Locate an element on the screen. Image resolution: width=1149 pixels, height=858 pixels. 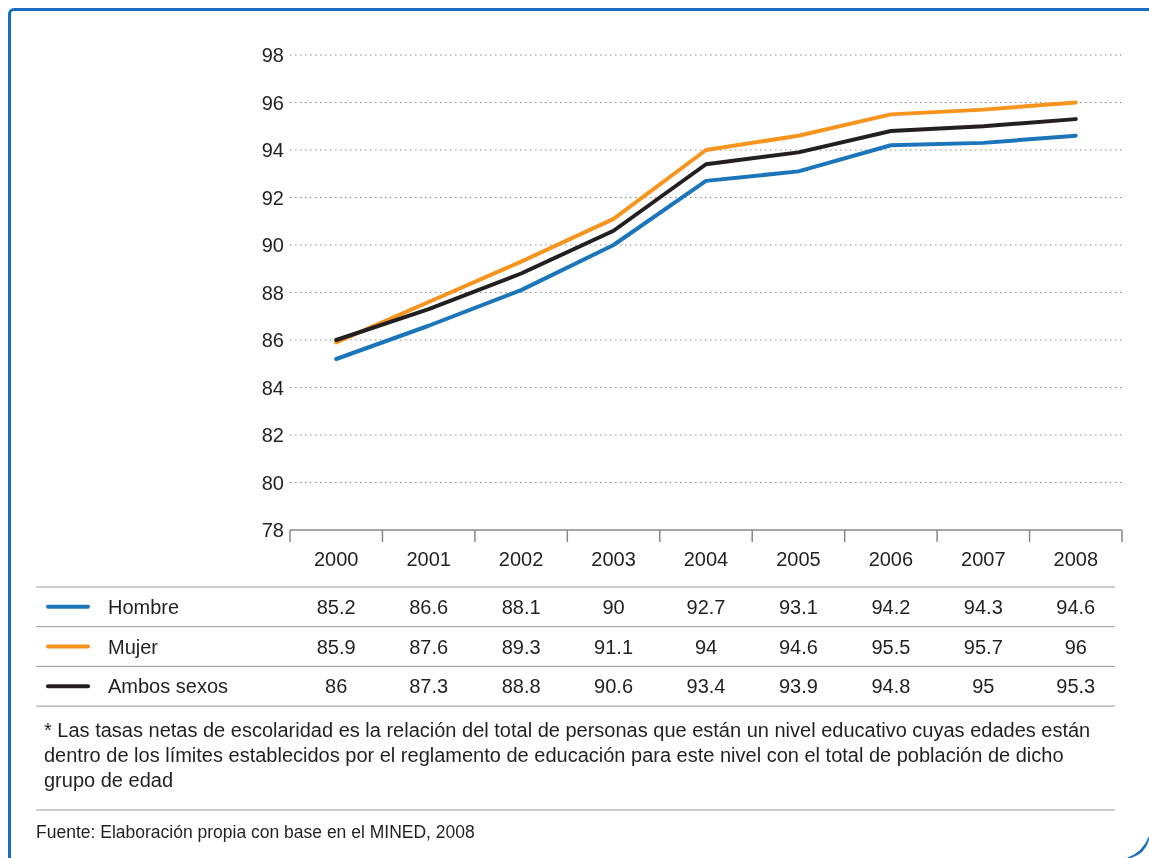
data-label: 90 is located at coordinates (613, 606).